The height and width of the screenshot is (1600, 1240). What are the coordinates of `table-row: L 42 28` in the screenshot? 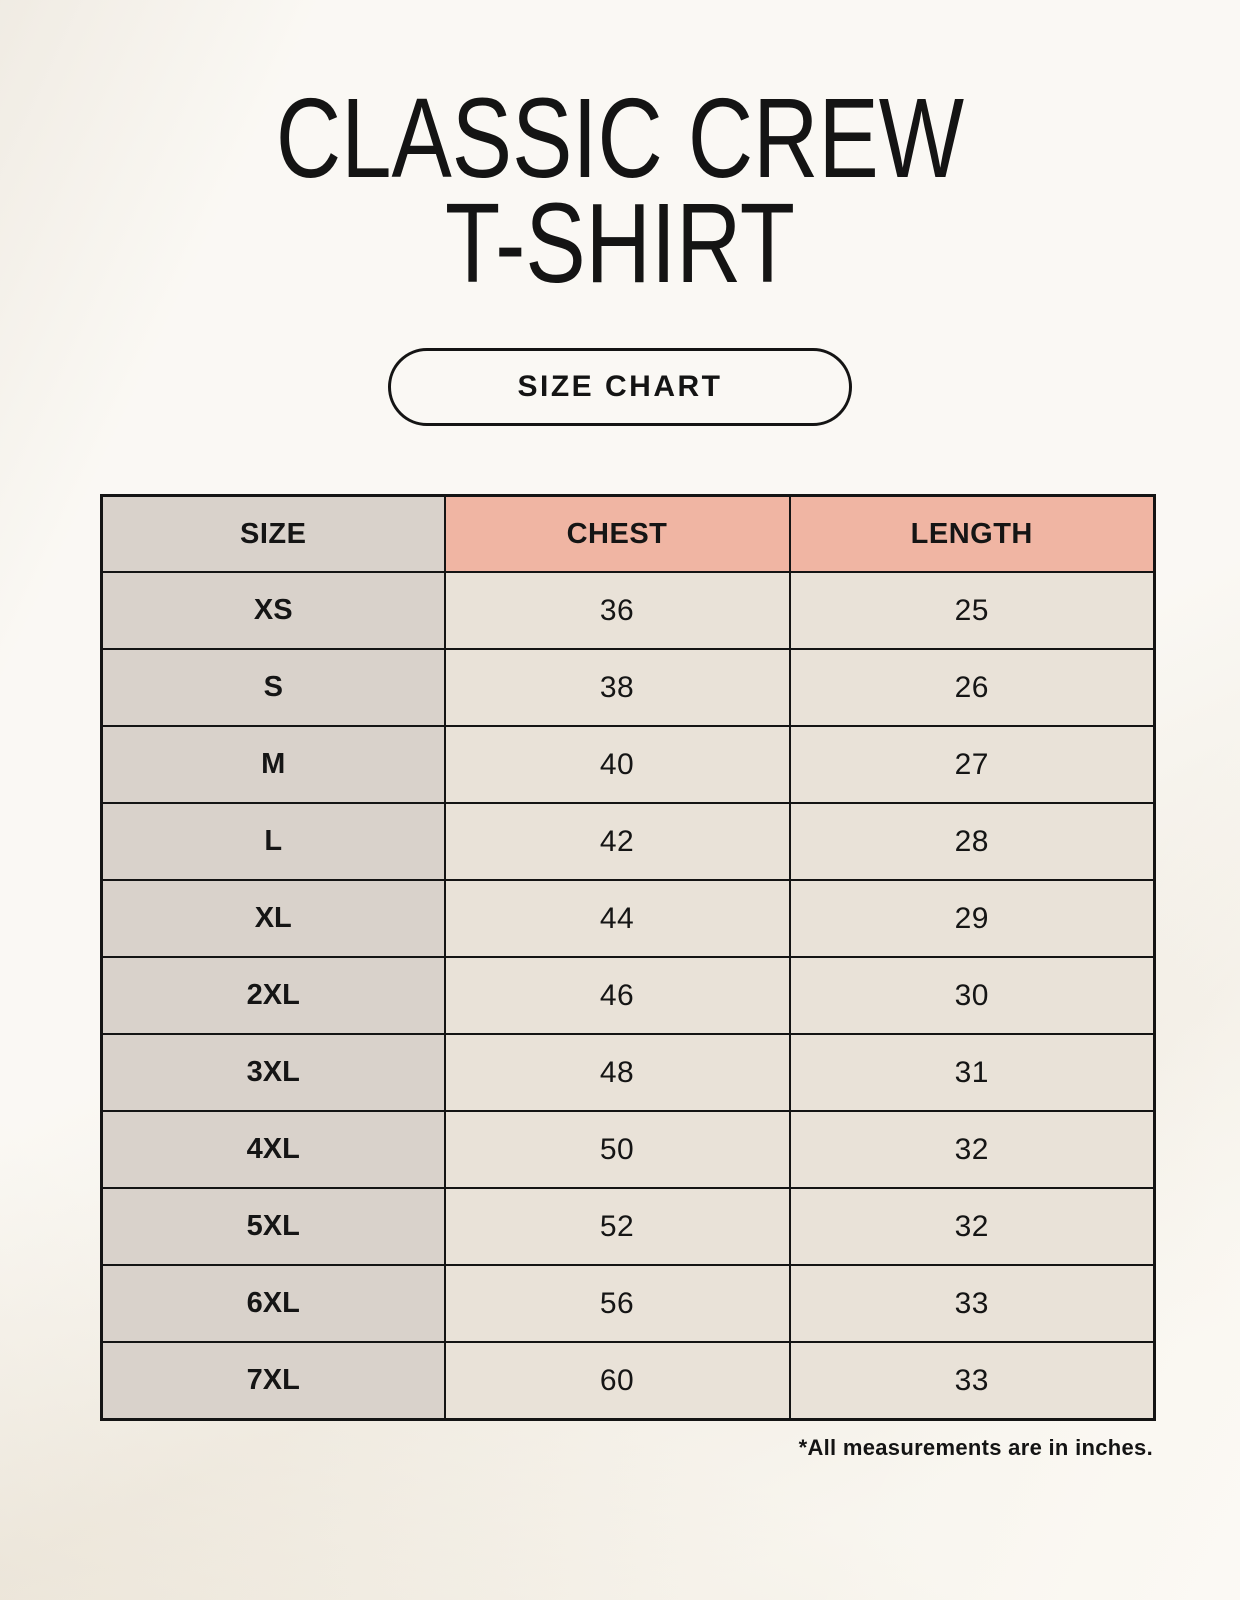 It's located at (628, 842).